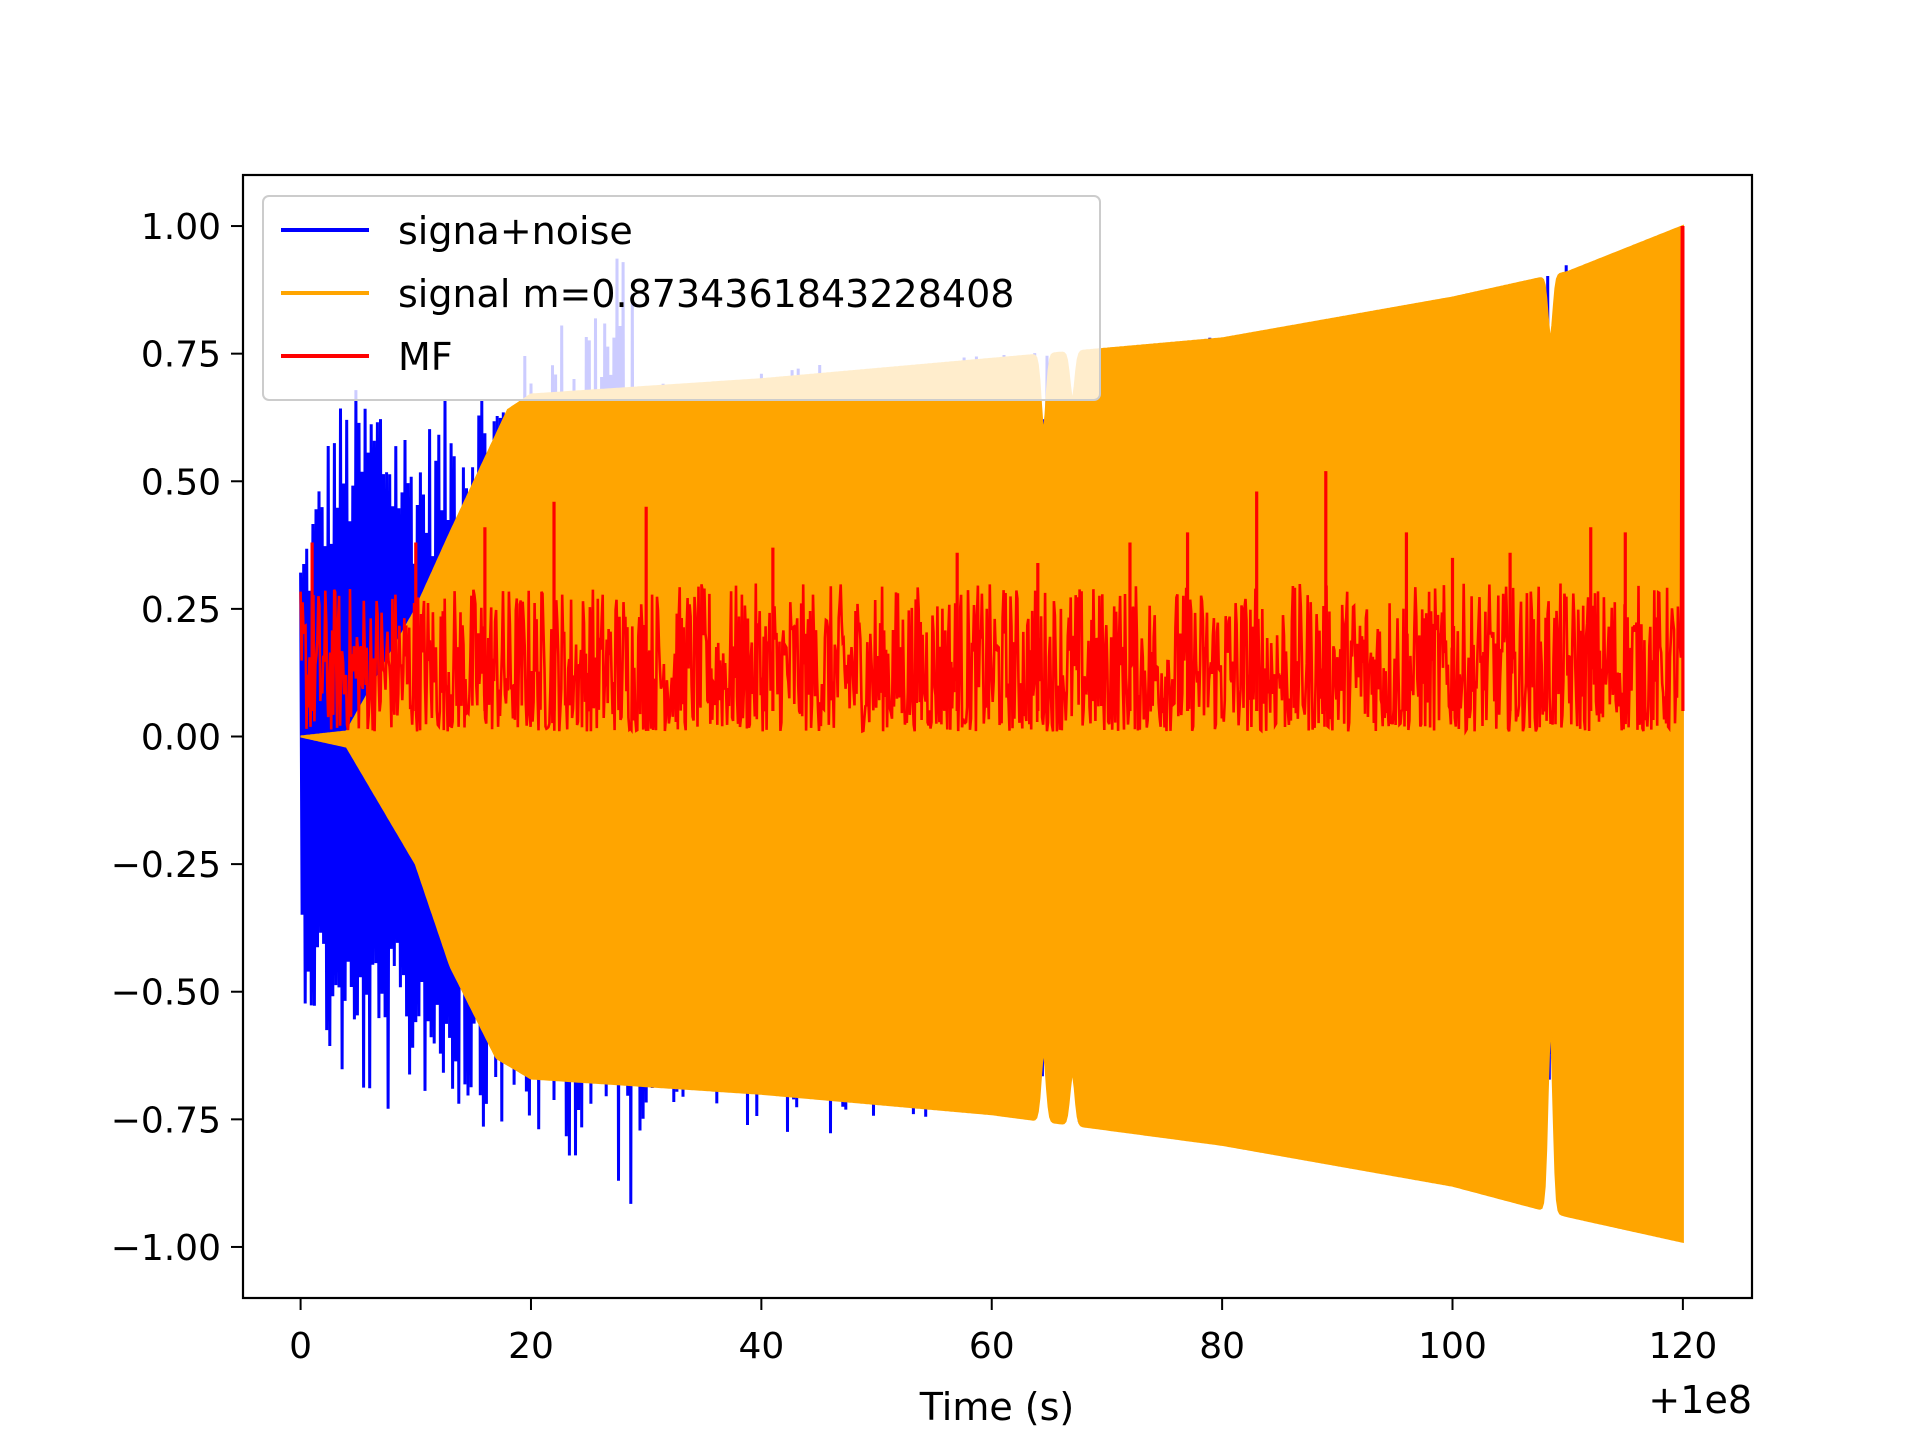  What do you see at coordinates (181, 738) in the screenshot?
I see `y-tick-label-4: 0.00` at bounding box center [181, 738].